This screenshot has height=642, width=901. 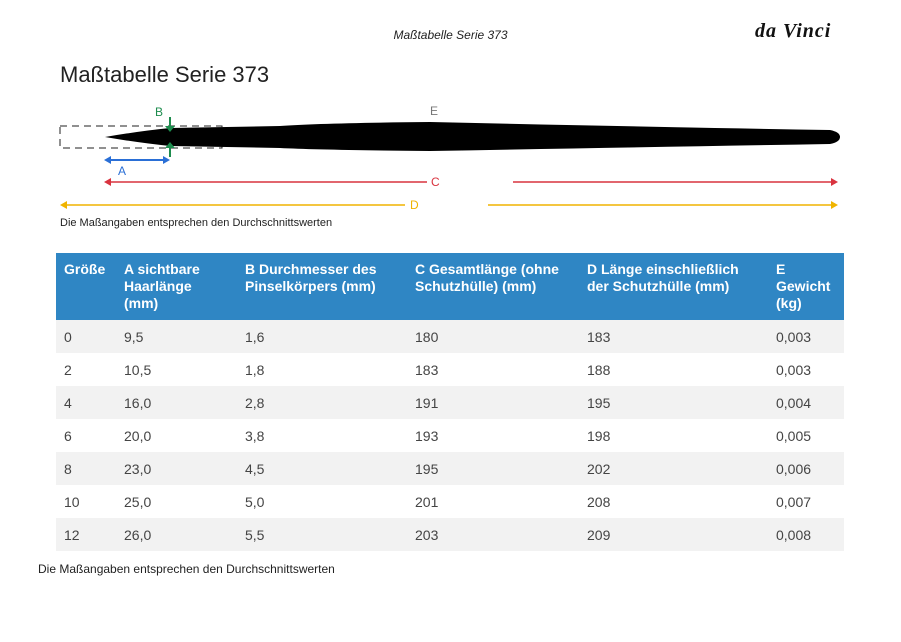 I want to click on table-row: 4 16,0 2,8 191 195 0,004, so click(x=450, y=402).